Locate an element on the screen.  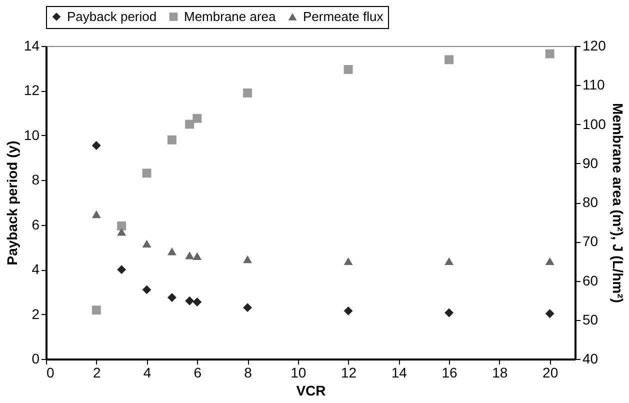
x-tick-label: 0 is located at coordinates (50, 372).